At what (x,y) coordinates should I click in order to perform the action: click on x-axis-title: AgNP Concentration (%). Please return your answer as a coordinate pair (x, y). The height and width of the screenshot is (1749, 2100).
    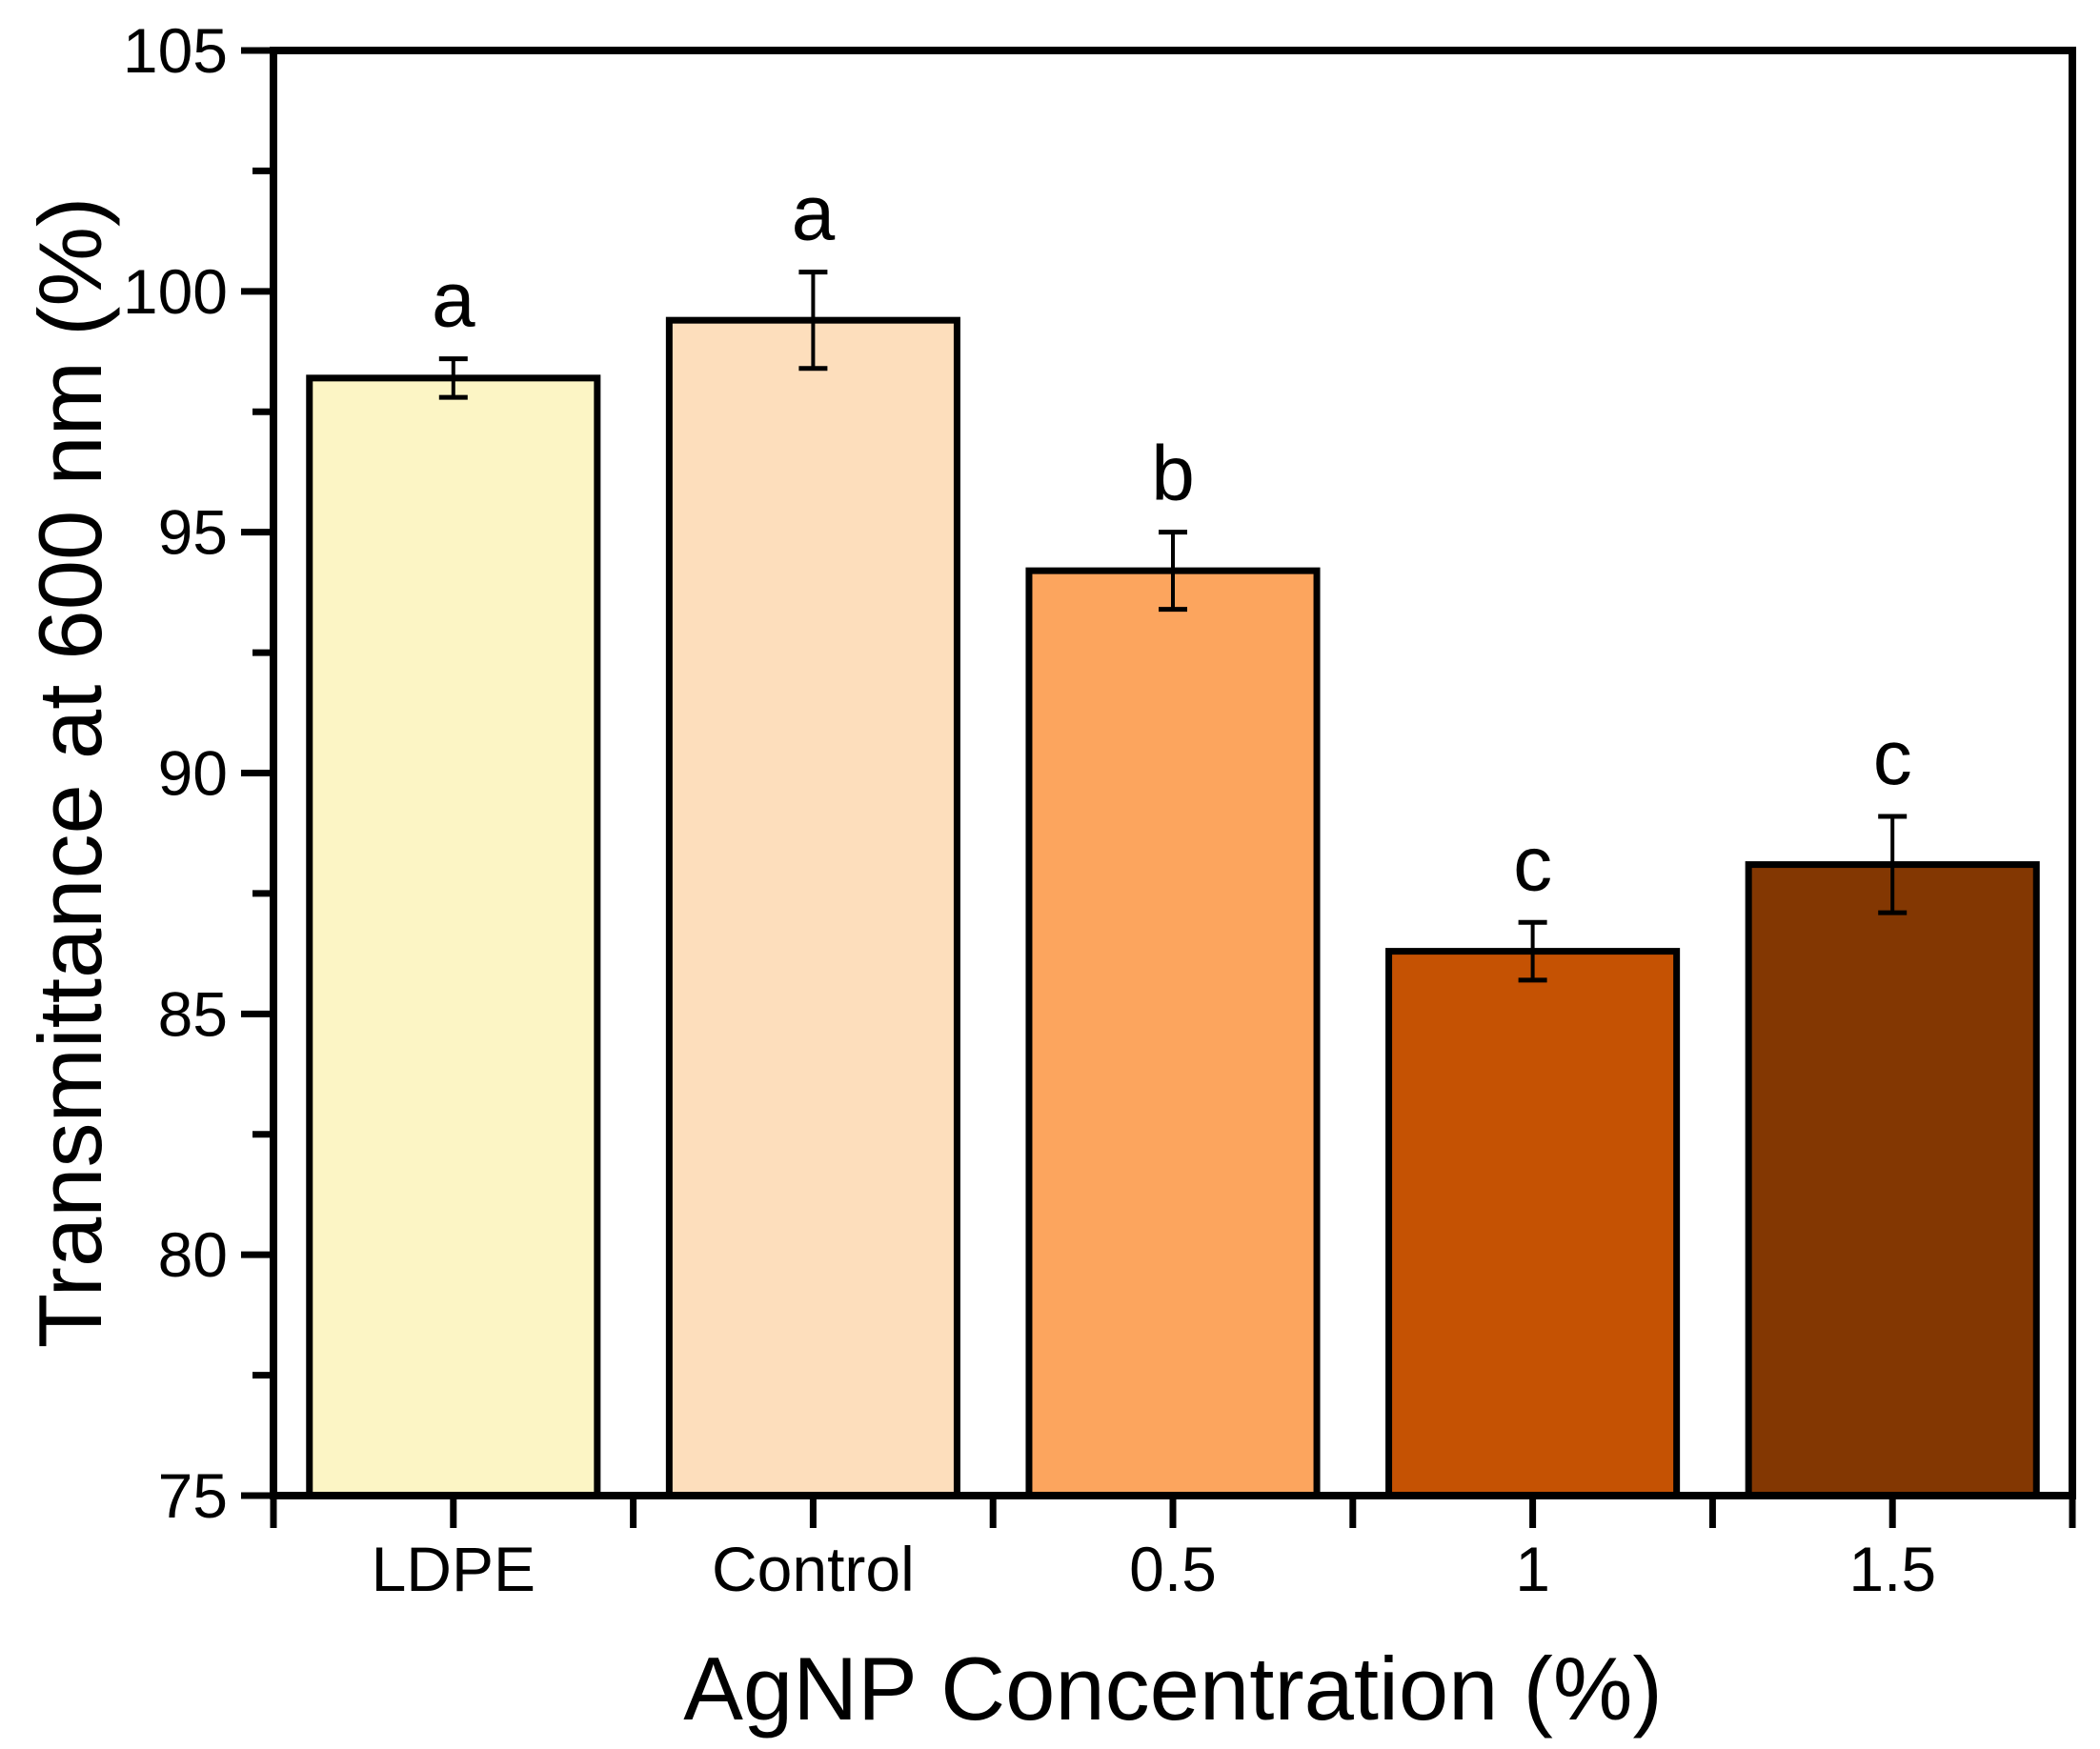
    Looking at the image, I should click on (1173, 1688).